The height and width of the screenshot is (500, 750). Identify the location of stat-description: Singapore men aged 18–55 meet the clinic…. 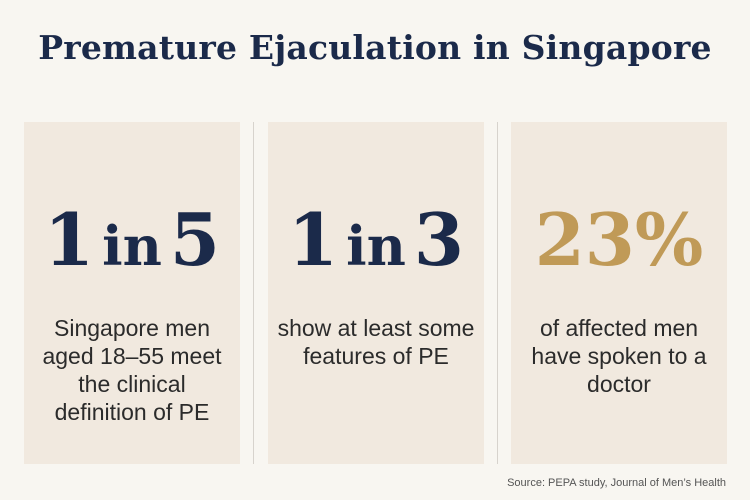
(132, 370).